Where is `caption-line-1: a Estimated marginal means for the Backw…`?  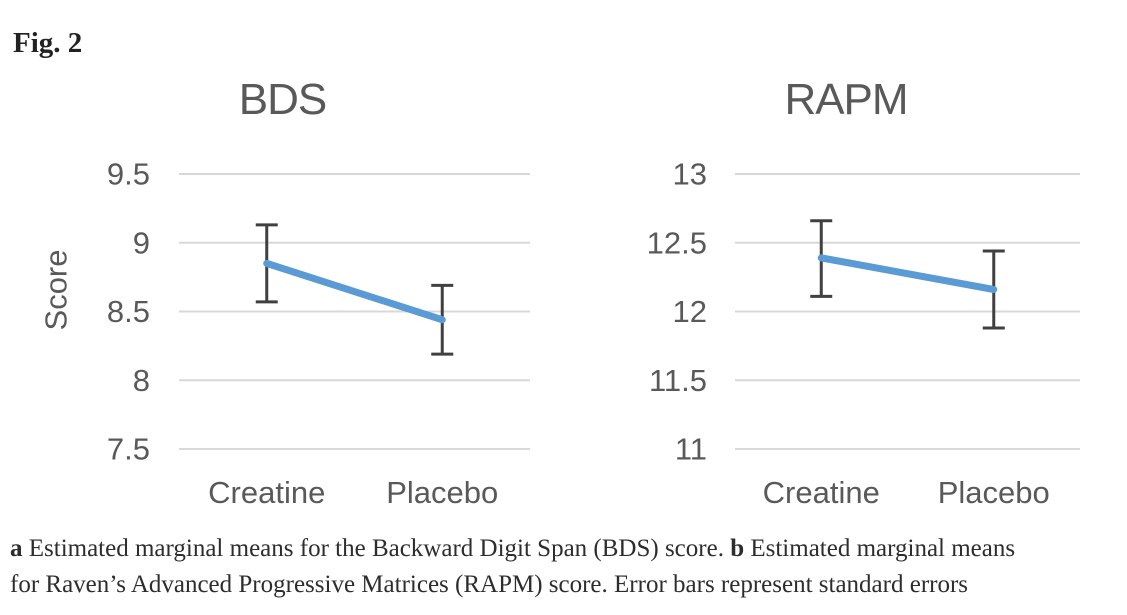 caption-line-1: a Estimated marginal means for the Backw… is located at coordinates (567, 549).